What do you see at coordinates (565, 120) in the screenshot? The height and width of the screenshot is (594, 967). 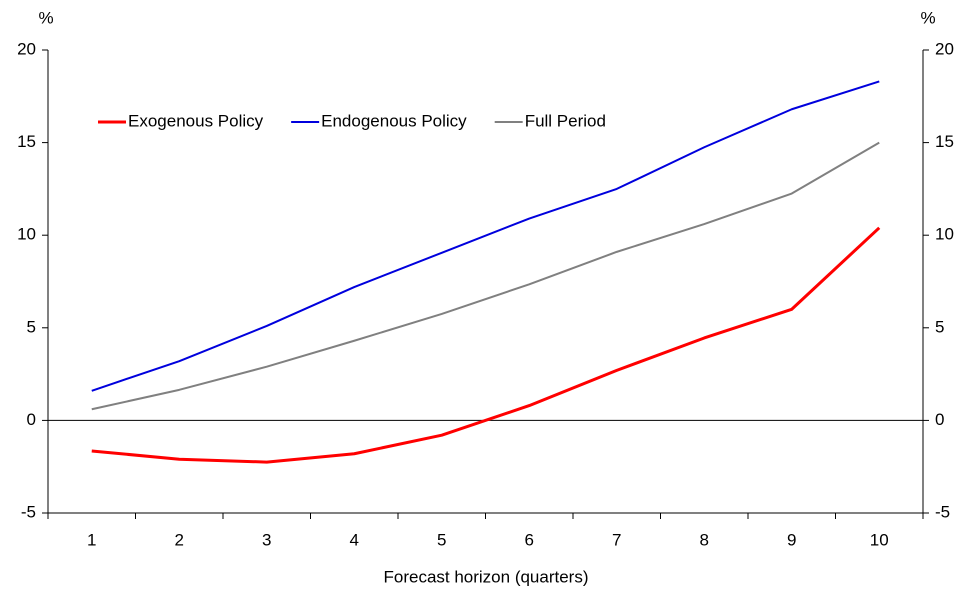 I see `legend-label: Full Period` at bounding box center [565, 120].